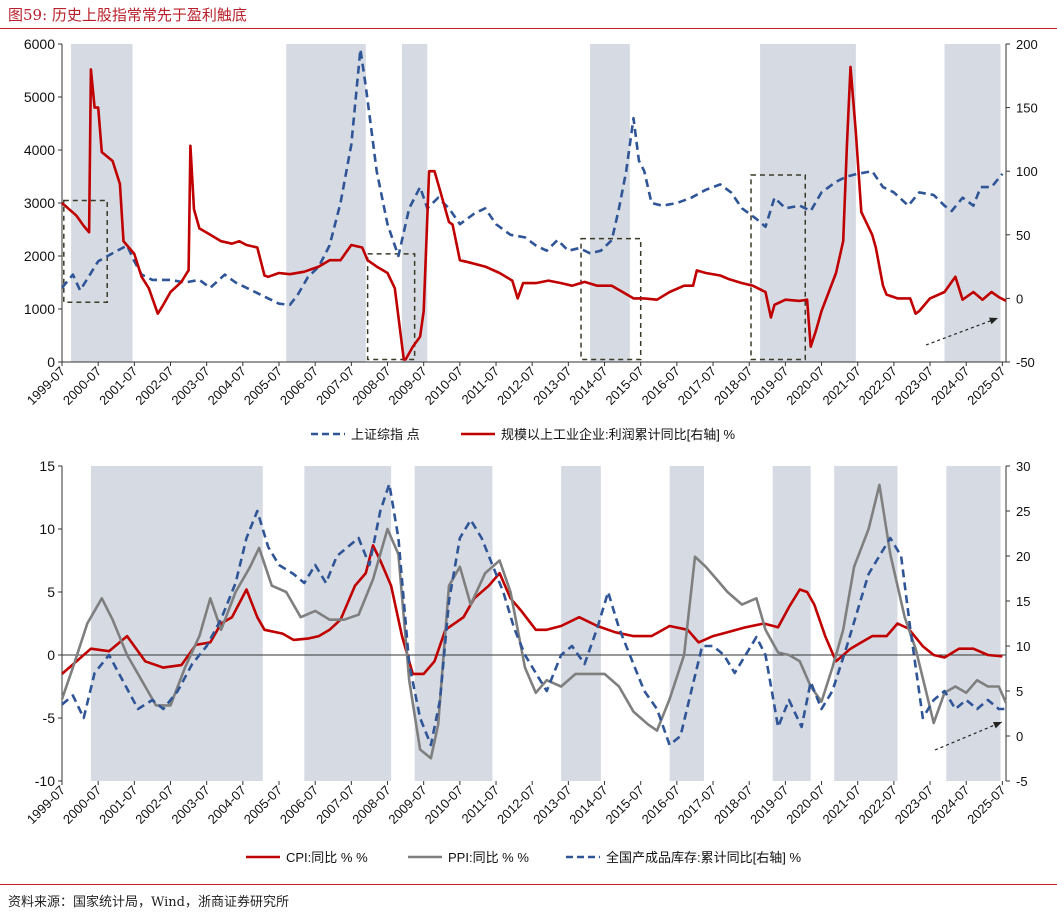 Image resolution: width=1057 pixels, height=916 pixels. Describe the element at coordinates (703, 857) in the screenshot. I see `legend-label: 全国产成品库存:累计同比[右轴] %` at that location.